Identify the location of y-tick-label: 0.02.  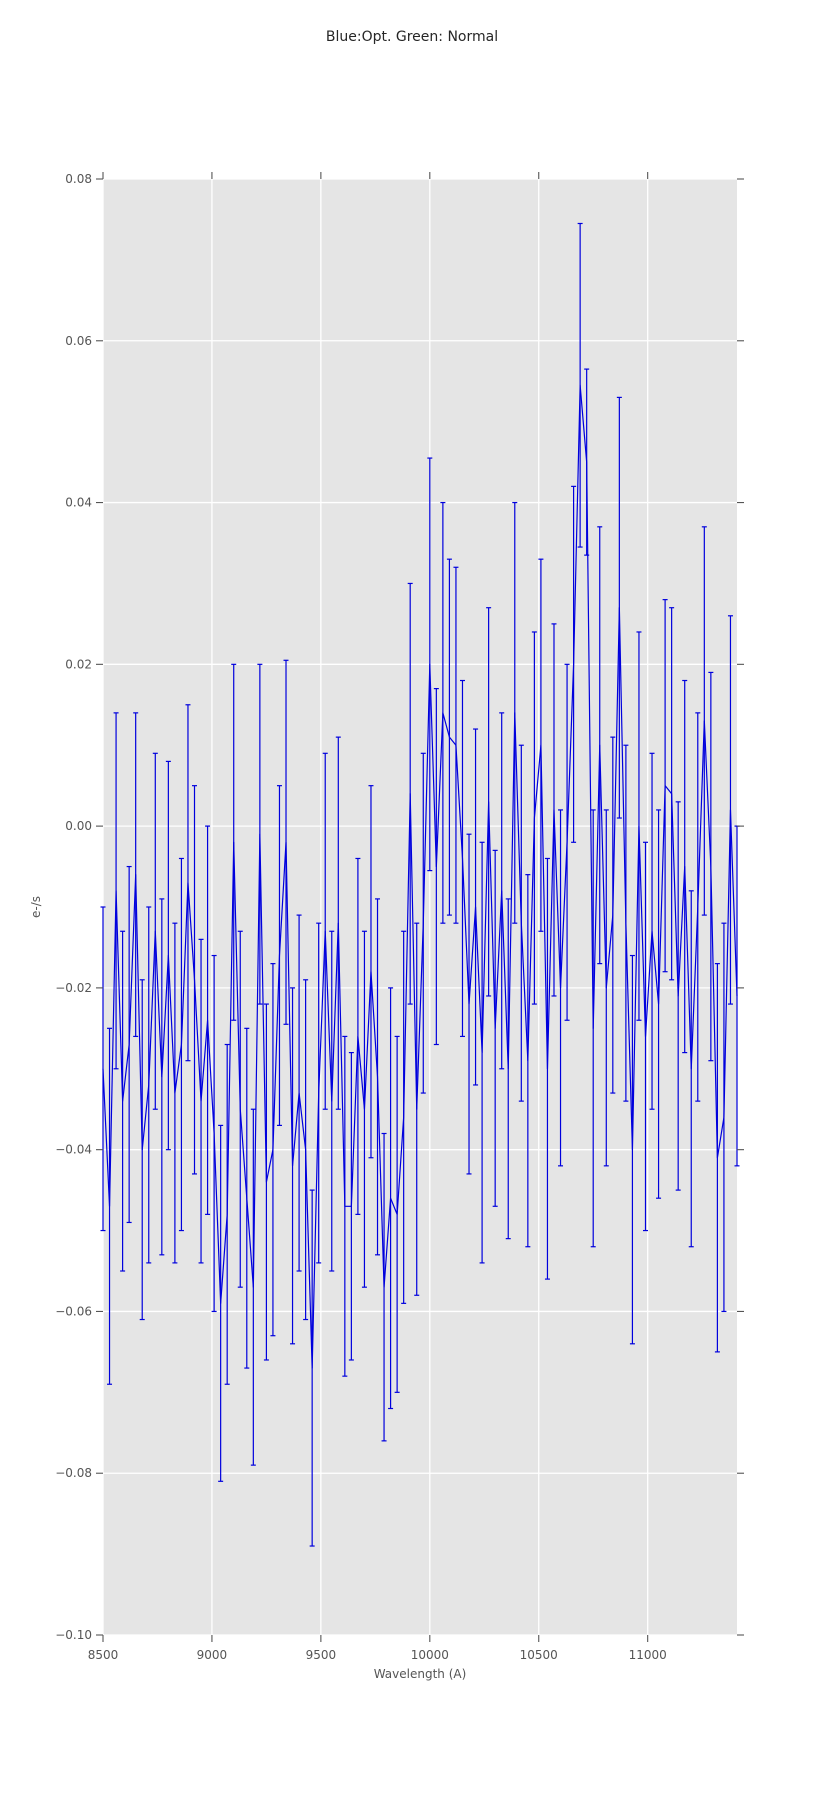
(78, 664).